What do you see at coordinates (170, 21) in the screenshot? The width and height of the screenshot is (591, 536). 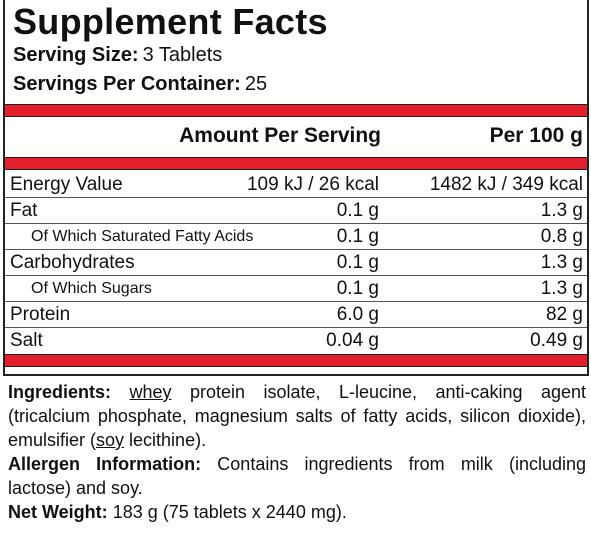 I see `title: Supplement Facts` at bounding box center [170, 21].